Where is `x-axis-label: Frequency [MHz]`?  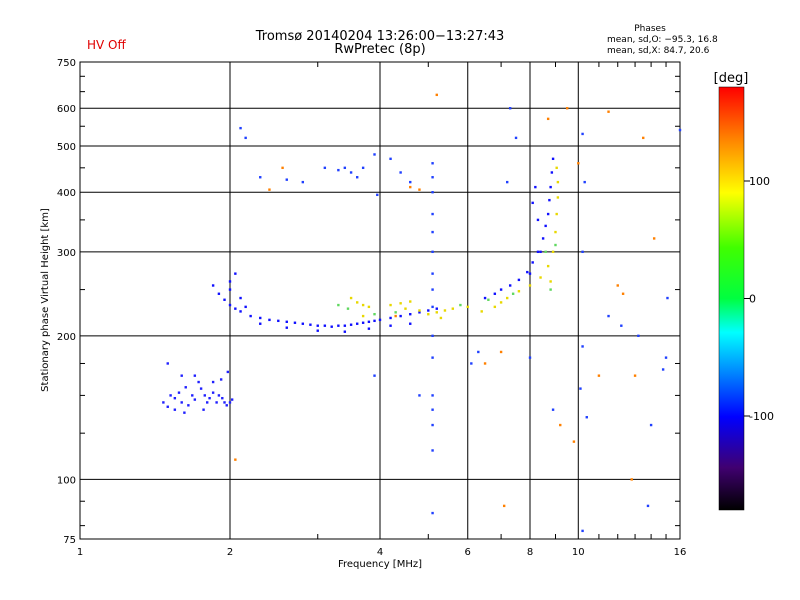
x-axis-label: Frequency [MHz] is located at coordinates (380, 564).